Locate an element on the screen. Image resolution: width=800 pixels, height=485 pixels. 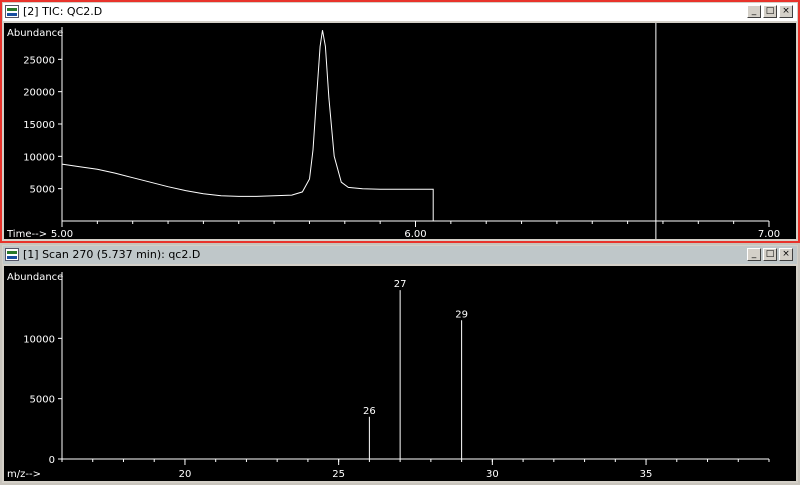
x-tick-label: 7.00 is located at coordinates (769, 234).